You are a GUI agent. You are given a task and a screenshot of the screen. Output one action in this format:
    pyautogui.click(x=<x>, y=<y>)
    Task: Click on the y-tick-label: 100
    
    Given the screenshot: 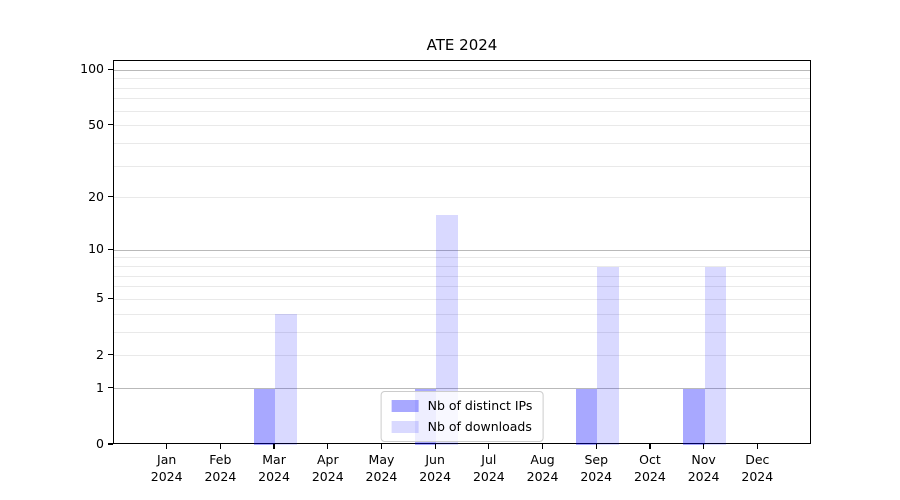 What is the action you would take?
    pyautogui.click(x=92, y=69)
    